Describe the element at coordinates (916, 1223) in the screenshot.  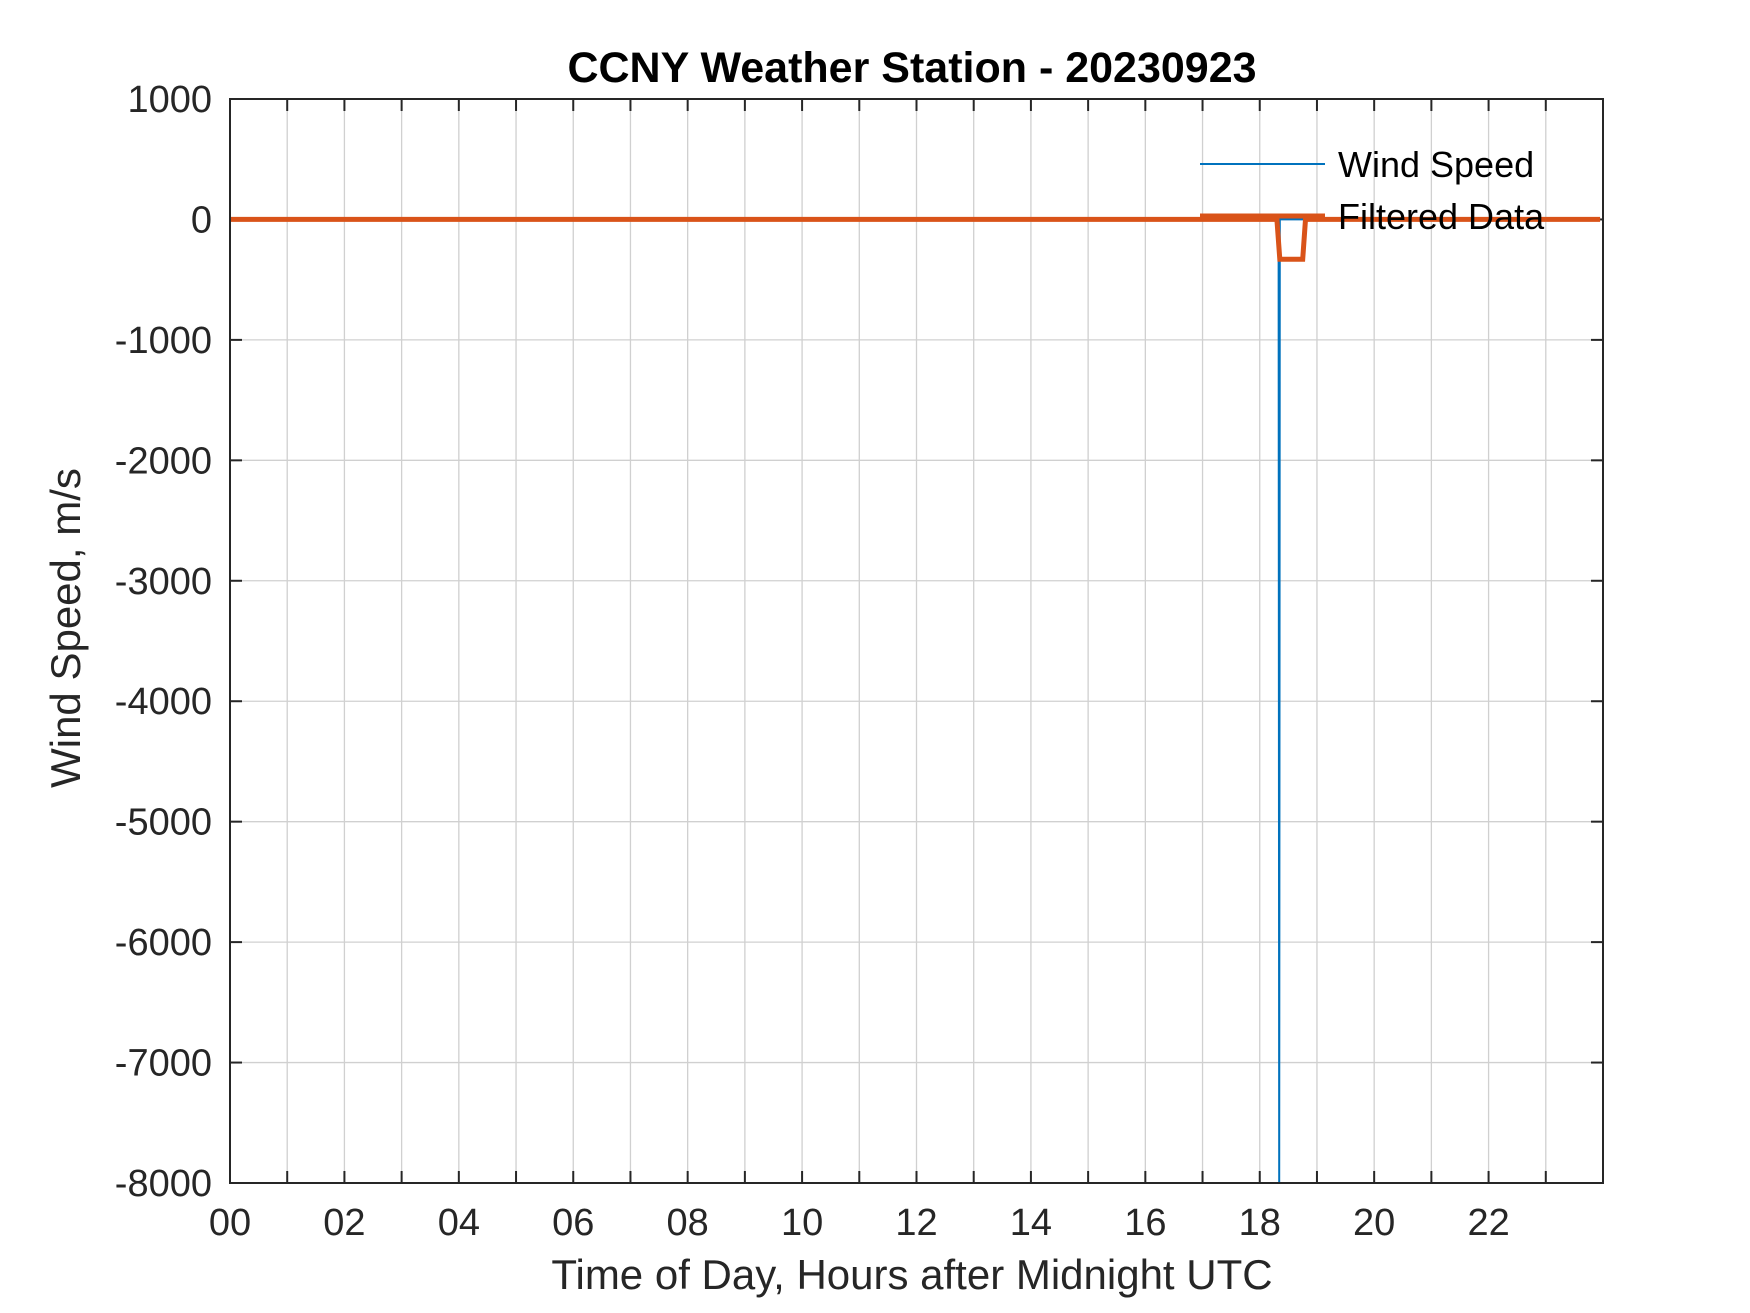
I see `x-tick-label: 12` at that location.